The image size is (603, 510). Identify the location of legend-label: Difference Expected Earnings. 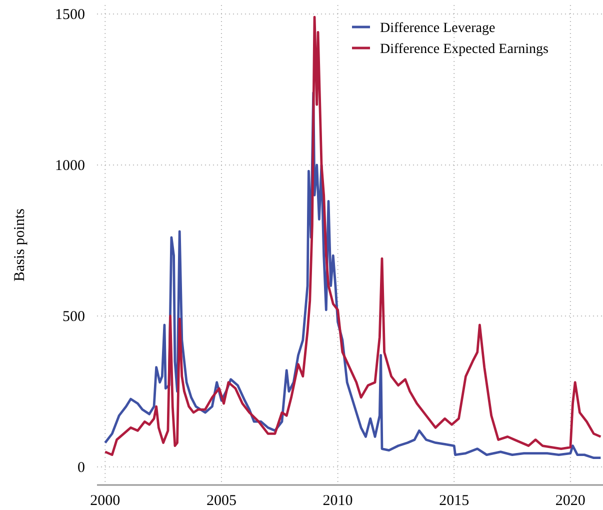
(464, 49).